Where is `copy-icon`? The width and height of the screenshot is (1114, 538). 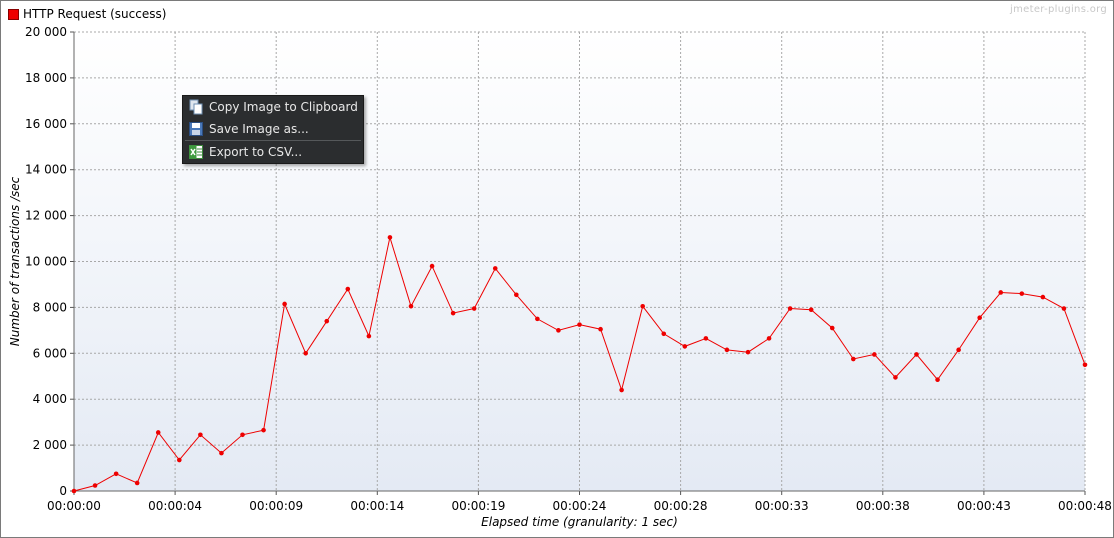 copy-icon is located at coordinates (196, 107).